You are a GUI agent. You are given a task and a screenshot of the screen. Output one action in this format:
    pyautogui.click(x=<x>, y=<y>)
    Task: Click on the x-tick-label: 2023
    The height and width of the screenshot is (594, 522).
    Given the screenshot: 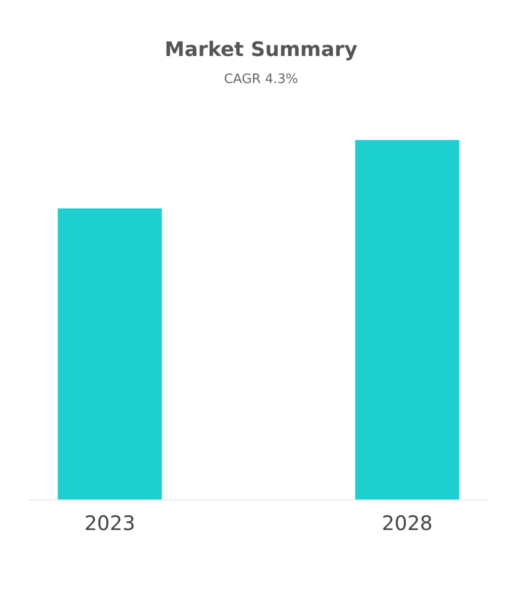 What is the action you would take?
    pyautogui.click(x=110, y=523)
    